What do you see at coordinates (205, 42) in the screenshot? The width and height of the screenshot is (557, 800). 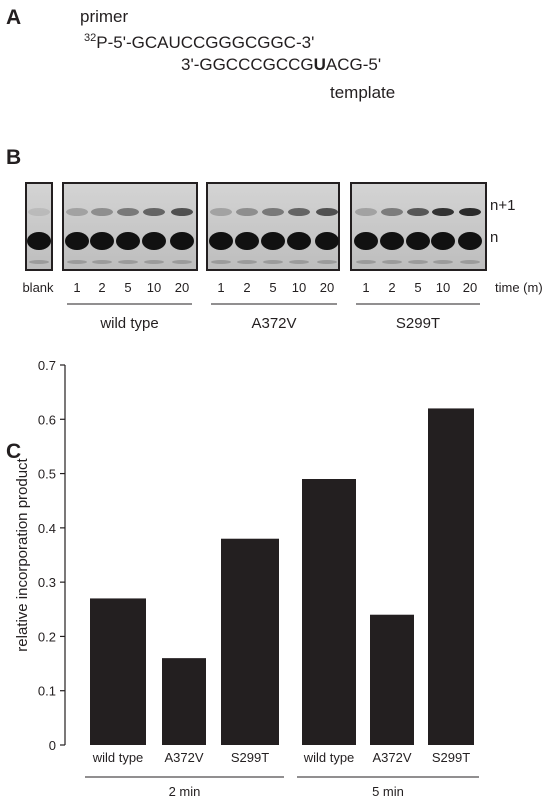 I see `sequence: P-5'-GCAUCCGGGCGGC-3'` at bounding box center [205, 42].